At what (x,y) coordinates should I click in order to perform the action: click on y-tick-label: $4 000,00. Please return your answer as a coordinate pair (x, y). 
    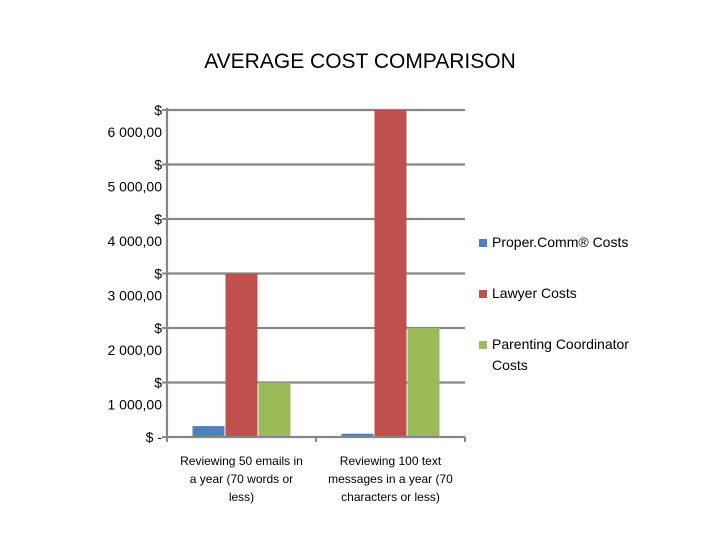
    Looking at the image, I should click on (135, 230).